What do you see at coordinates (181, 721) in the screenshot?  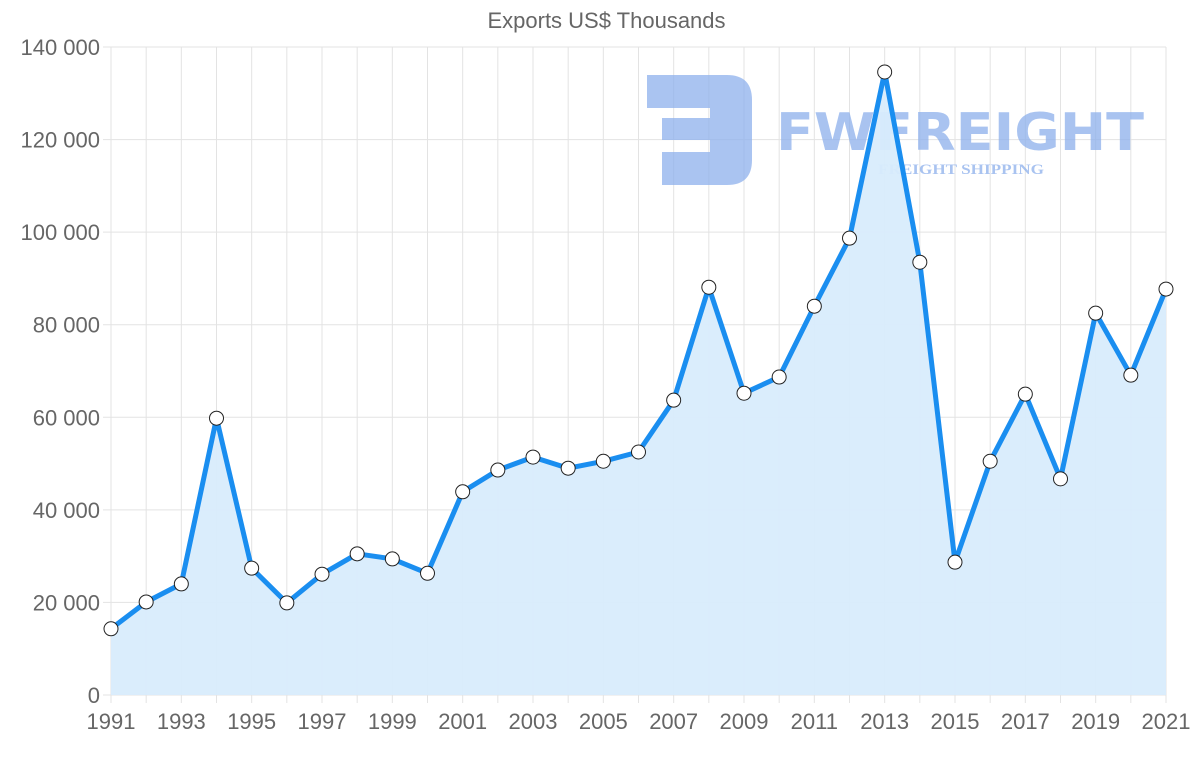 I see `x-tick-label: 1993` at bounding box center [181, 721].